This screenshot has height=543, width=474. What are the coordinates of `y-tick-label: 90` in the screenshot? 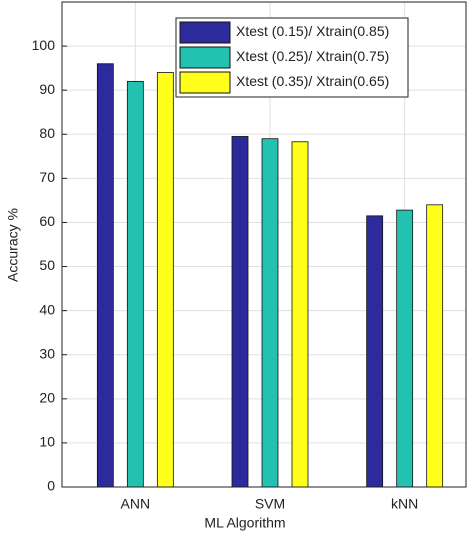 It's located at (47, 89).